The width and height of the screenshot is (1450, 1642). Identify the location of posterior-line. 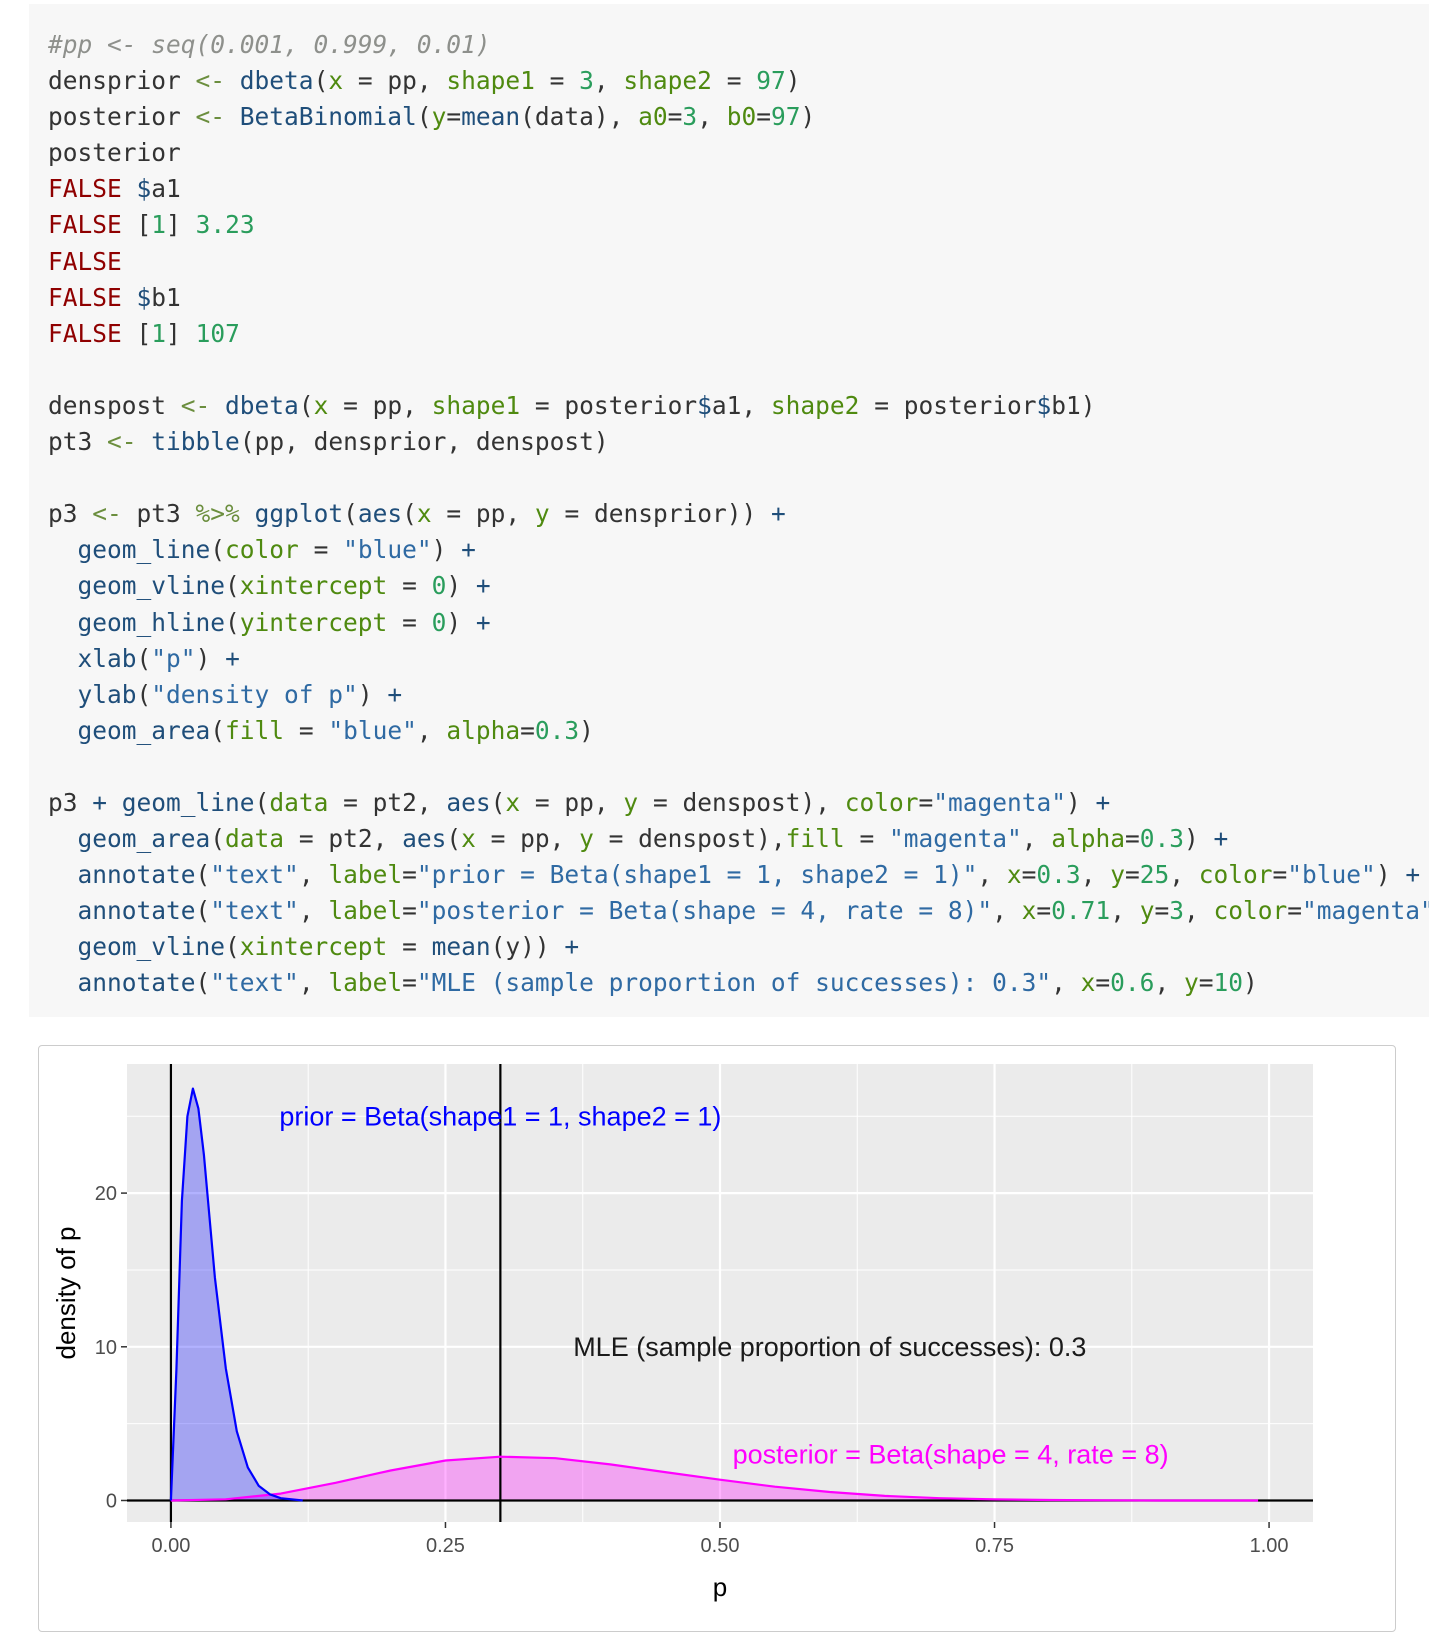
(714, 1478).